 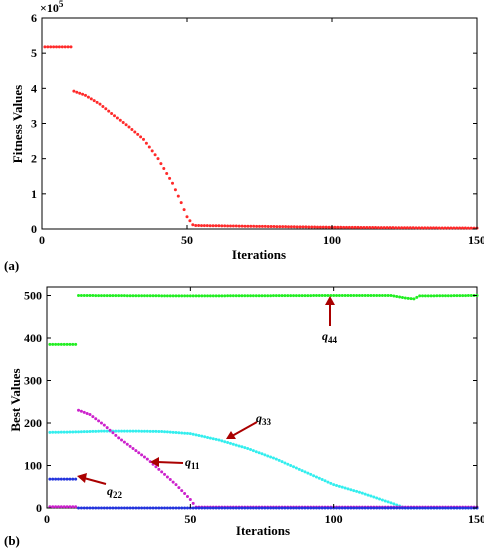 What do you see at coordinates (263, 530) in the screenshot?
I see `panel-b-x-label: Iterations` at bounding box center [263, 530].